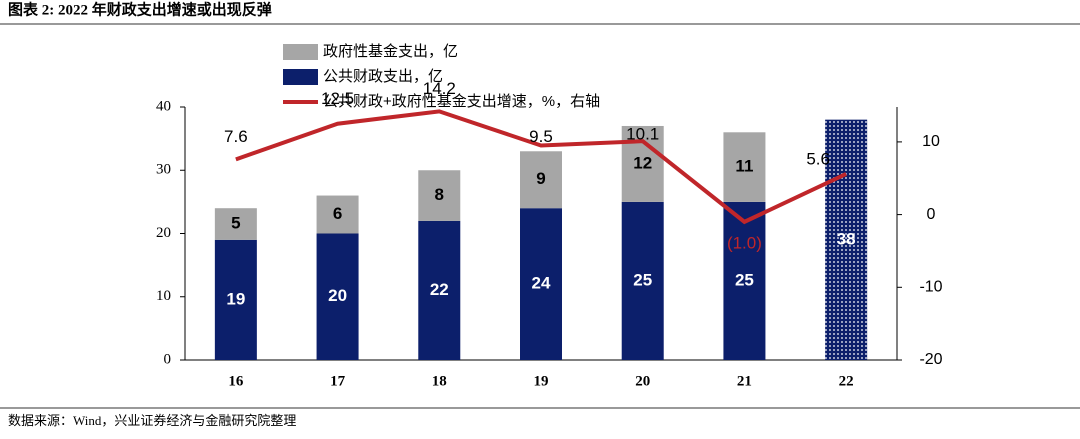  Describe the element at coordinates (846, 381) in the screenshot. I see `x-tick-label: 22` at that location.